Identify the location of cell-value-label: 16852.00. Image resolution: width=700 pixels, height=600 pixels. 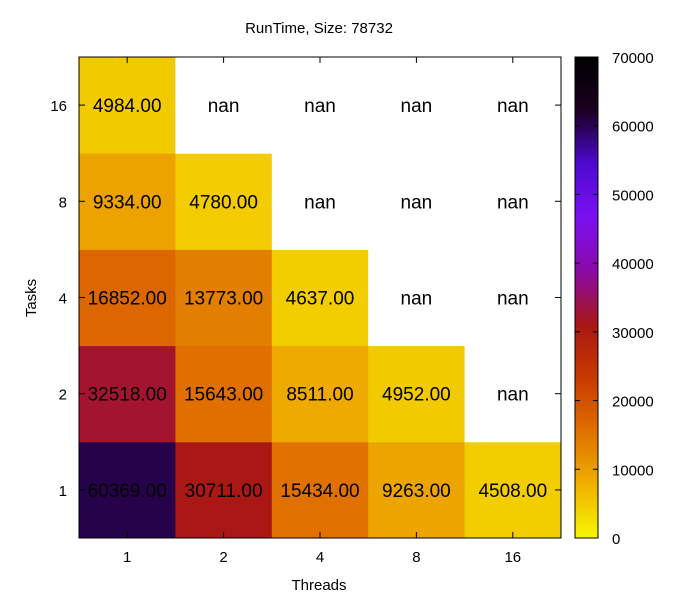
(127, 299).